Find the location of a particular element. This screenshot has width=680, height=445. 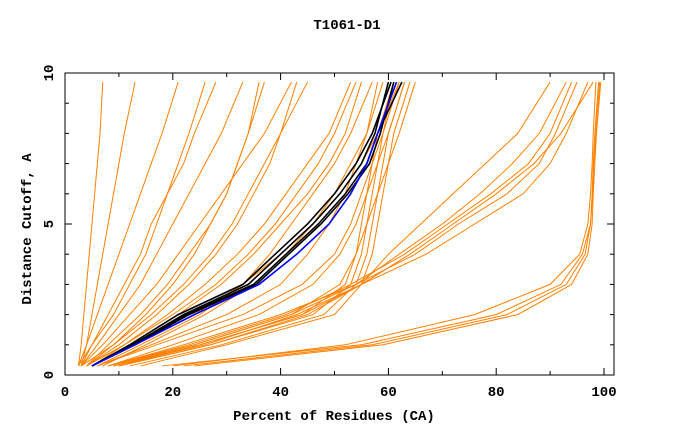

chart-title: T1061-D1 is located at coordinates (346, 26).